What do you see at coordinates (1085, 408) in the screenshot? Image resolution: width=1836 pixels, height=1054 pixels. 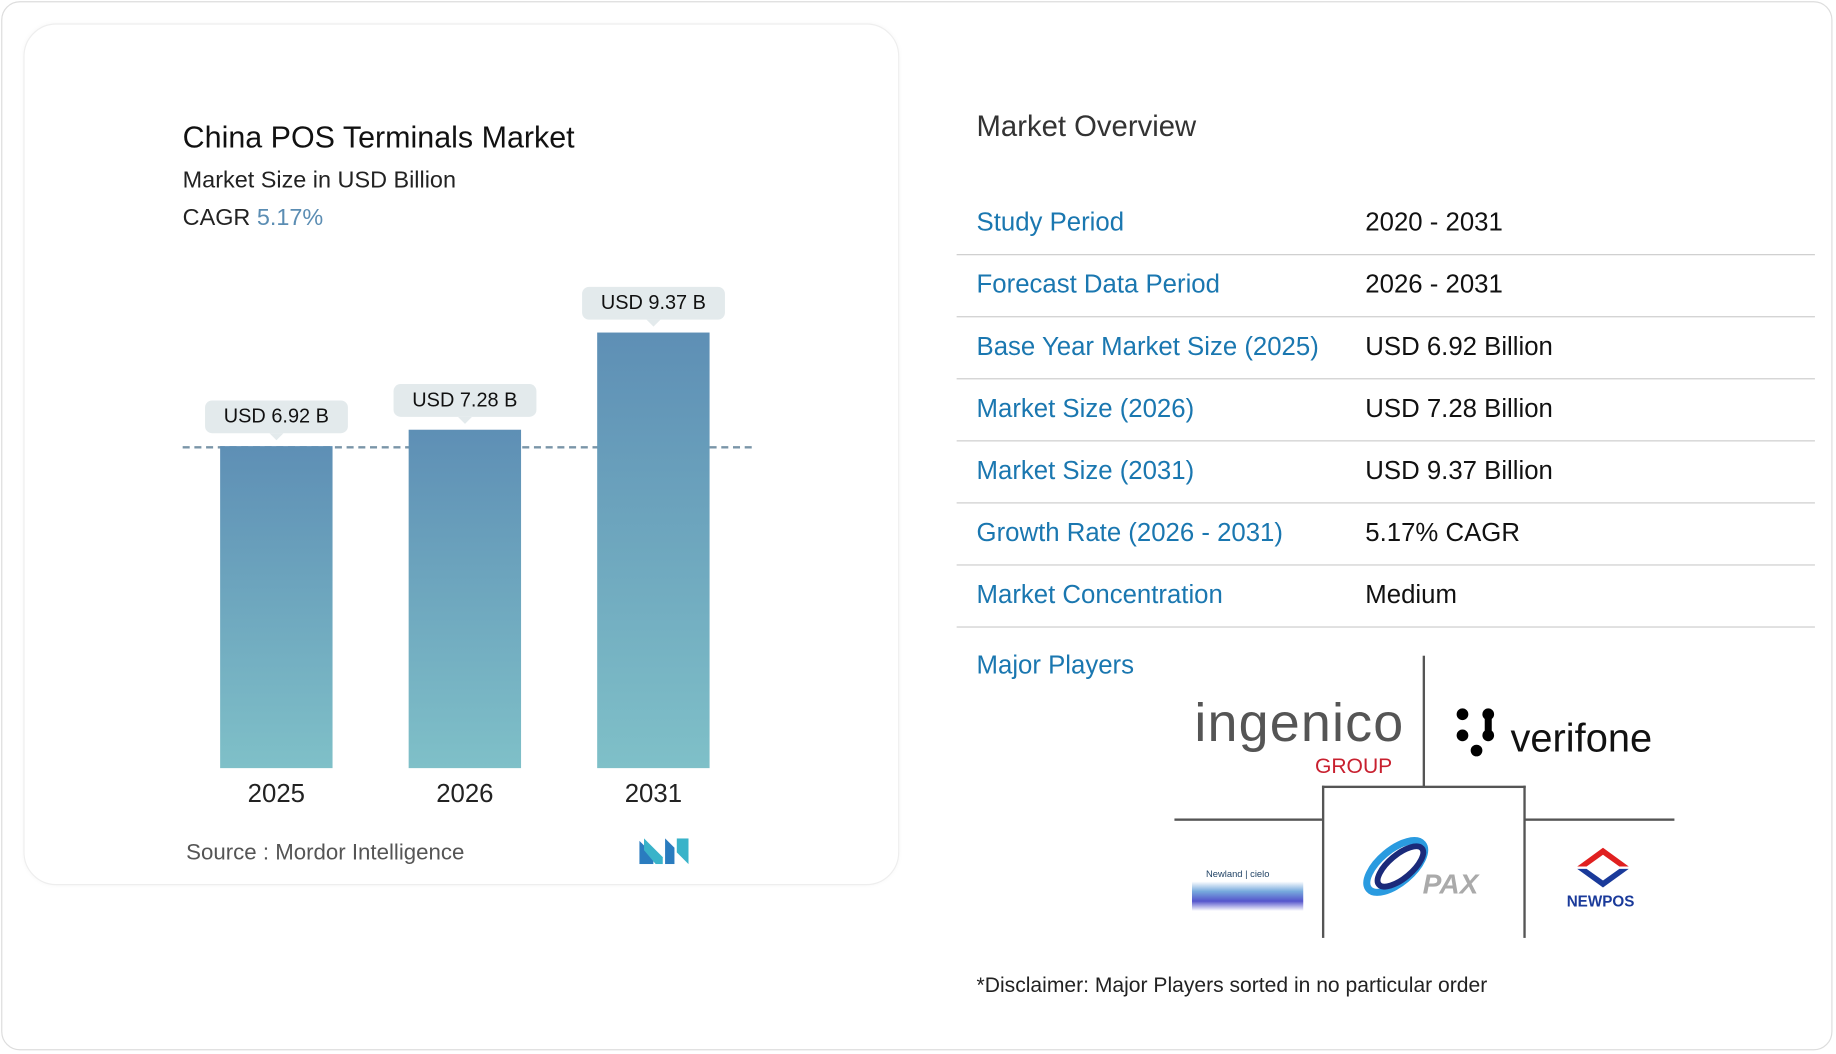 I see `row-label: Market Size (2026)` at bounding box center [1085, 408].